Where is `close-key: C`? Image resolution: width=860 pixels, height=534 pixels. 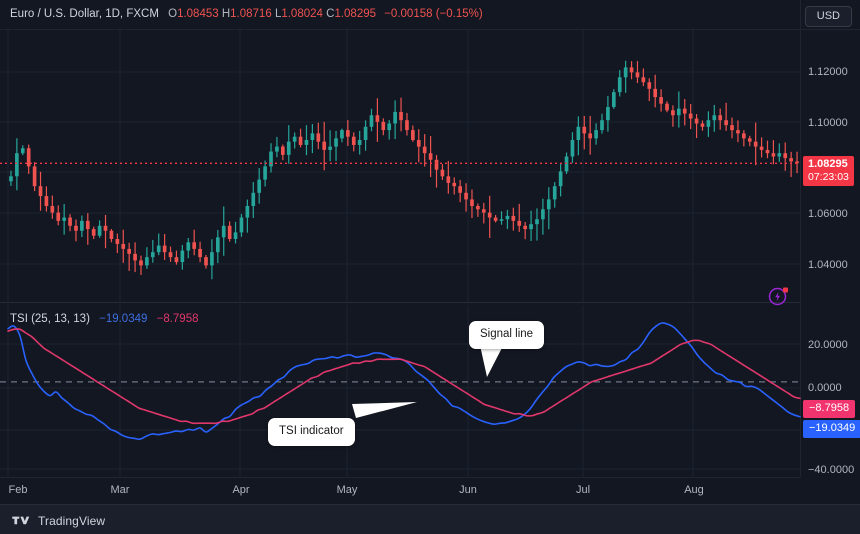 close-key: C is located at coordinates (330, 14).